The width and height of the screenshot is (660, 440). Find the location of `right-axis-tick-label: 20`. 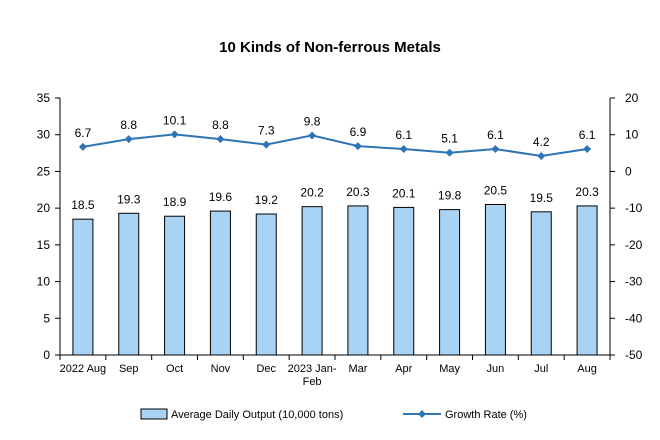

right-axis-tick-label: 20 is located at coordinates (632, 98).